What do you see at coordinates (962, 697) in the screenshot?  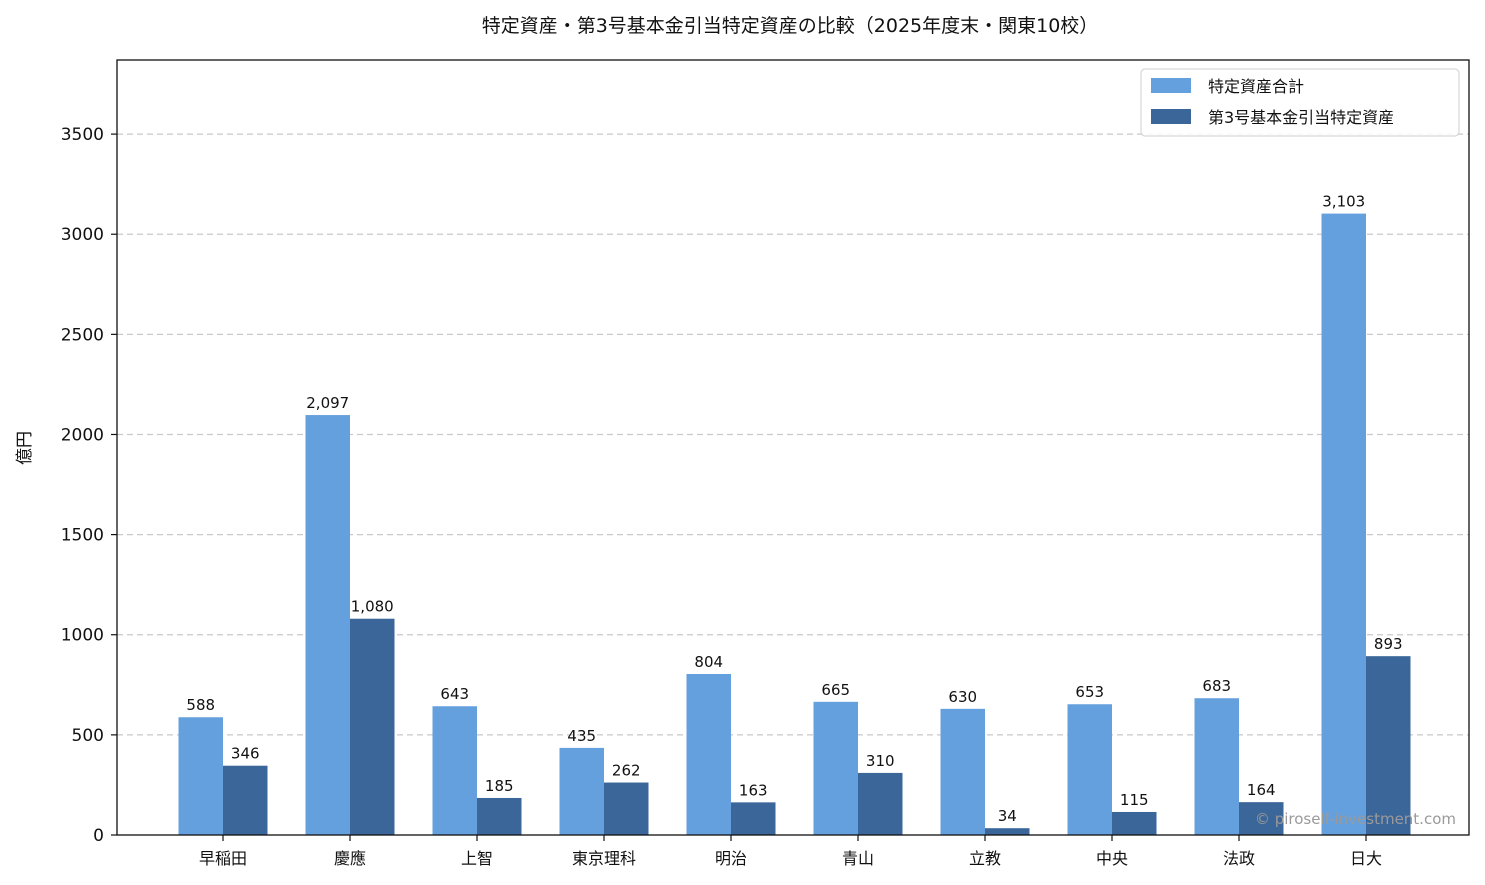 I see `bar-value-label: 630` at bounding box center [962, 697].